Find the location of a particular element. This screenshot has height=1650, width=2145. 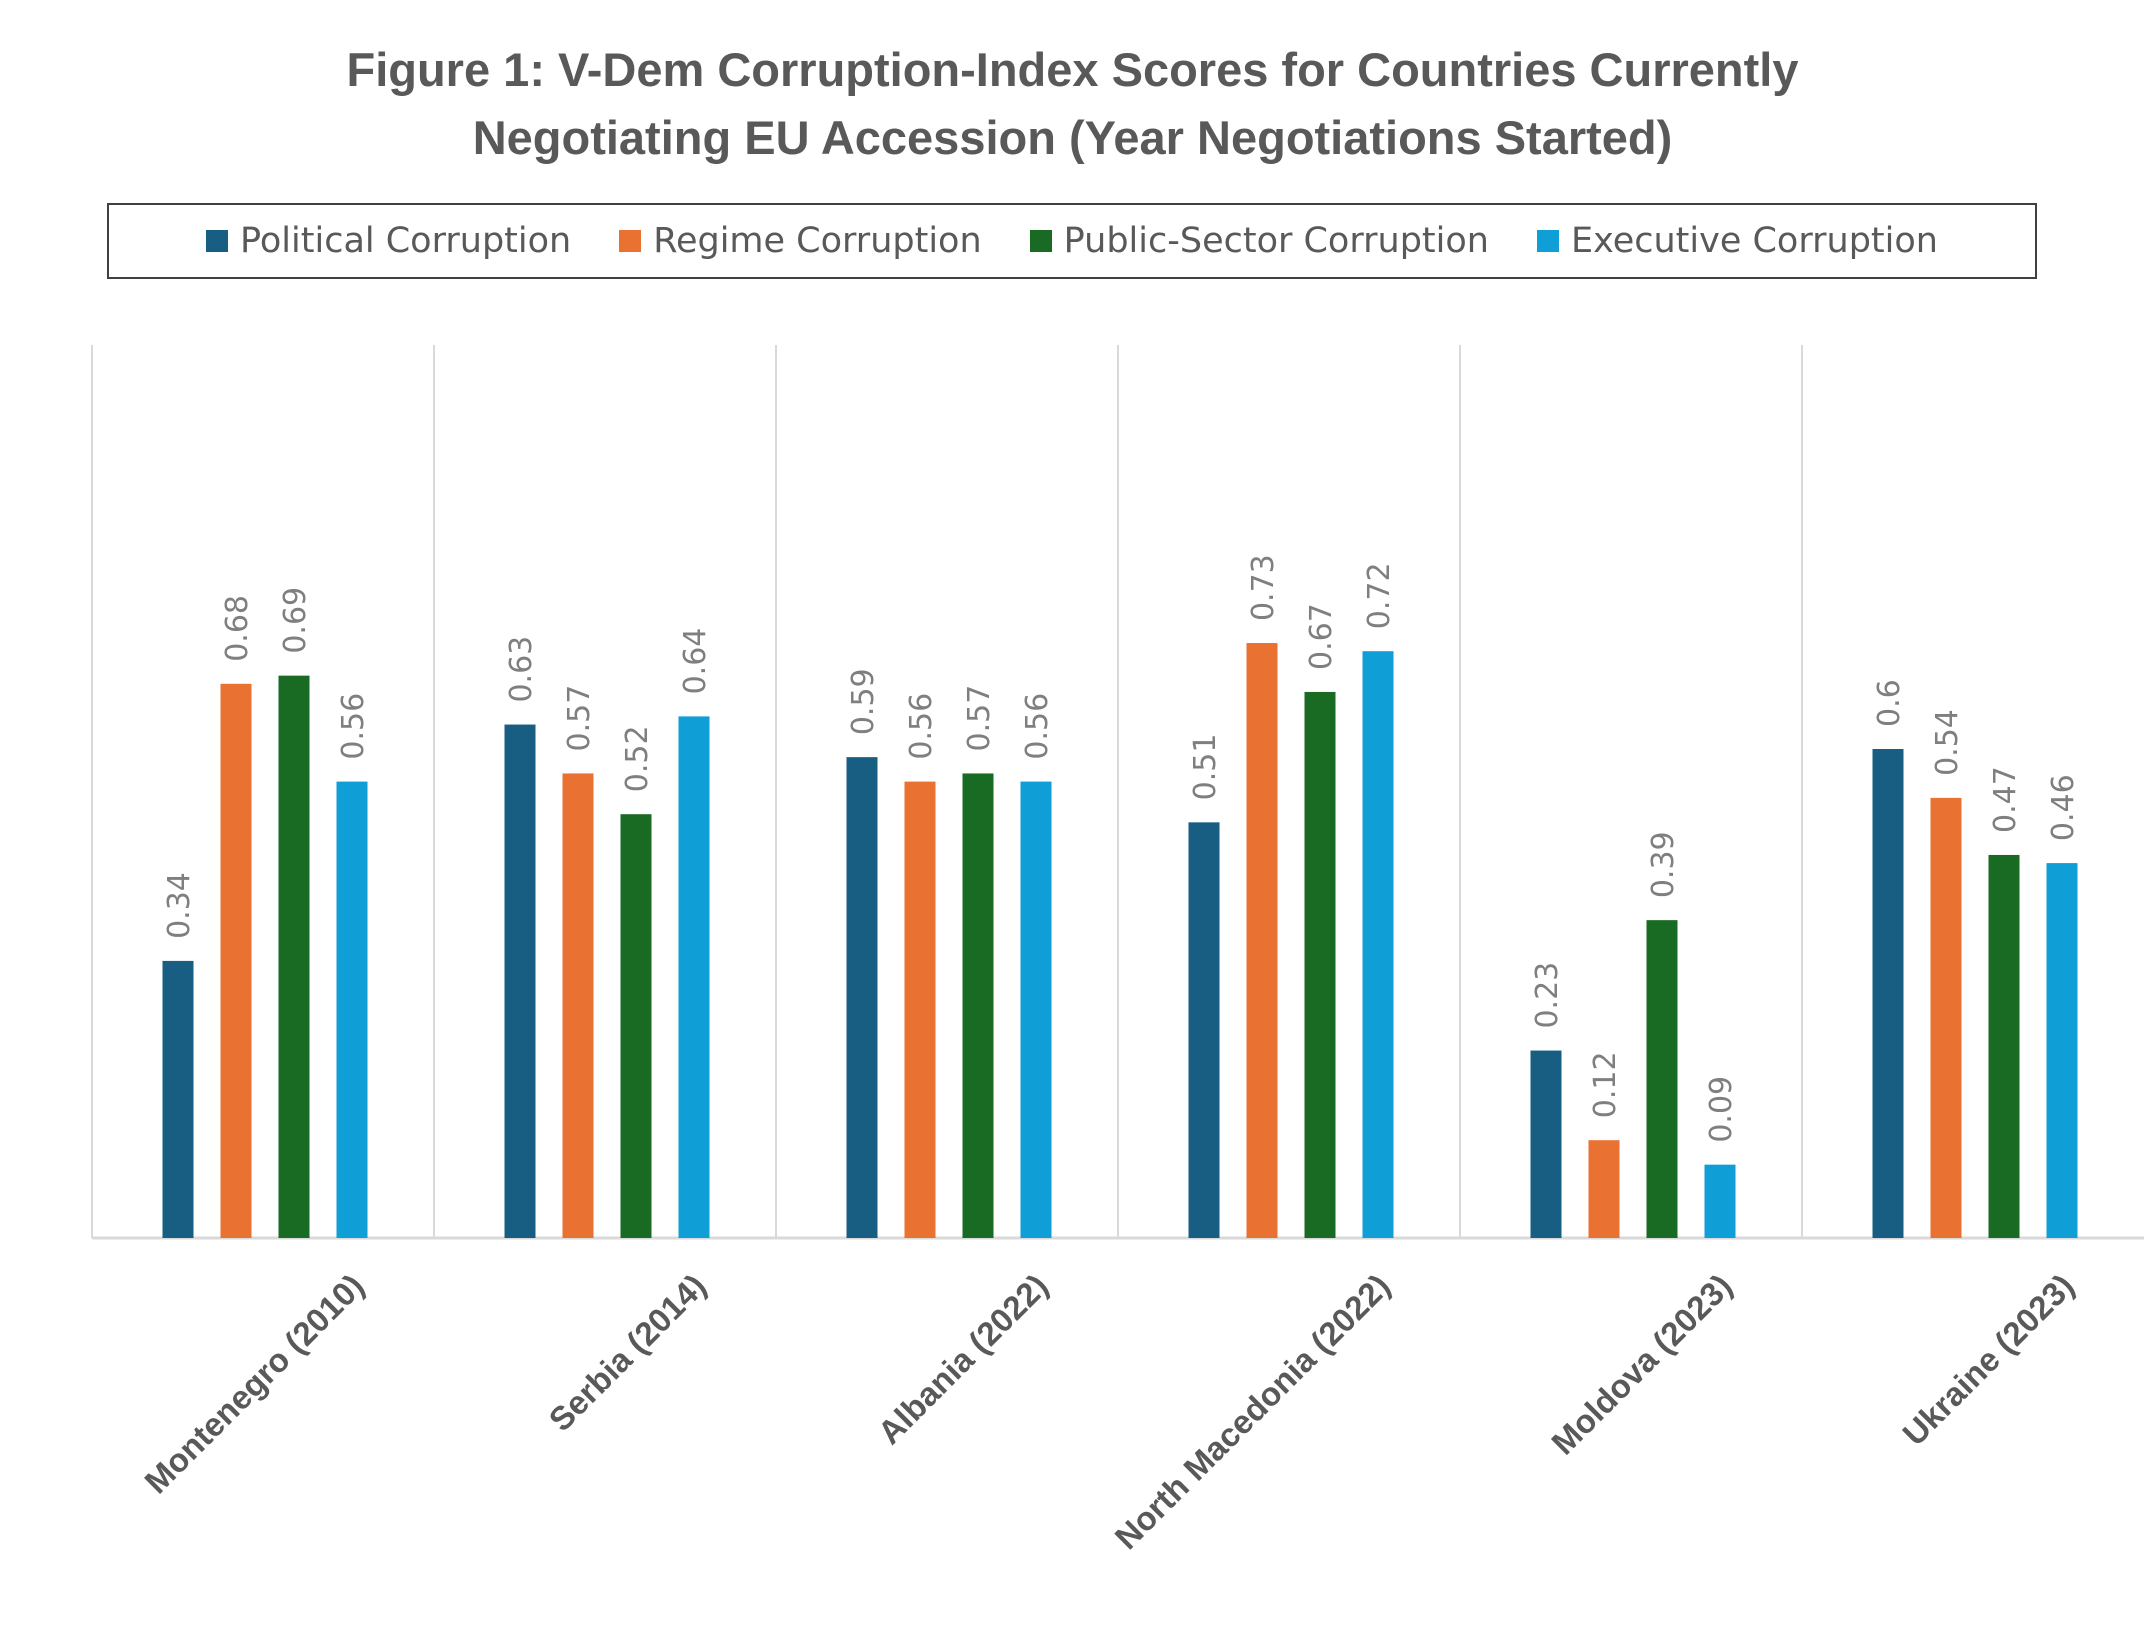

data-label: 0.67 is located at coordinates (1321, 636).